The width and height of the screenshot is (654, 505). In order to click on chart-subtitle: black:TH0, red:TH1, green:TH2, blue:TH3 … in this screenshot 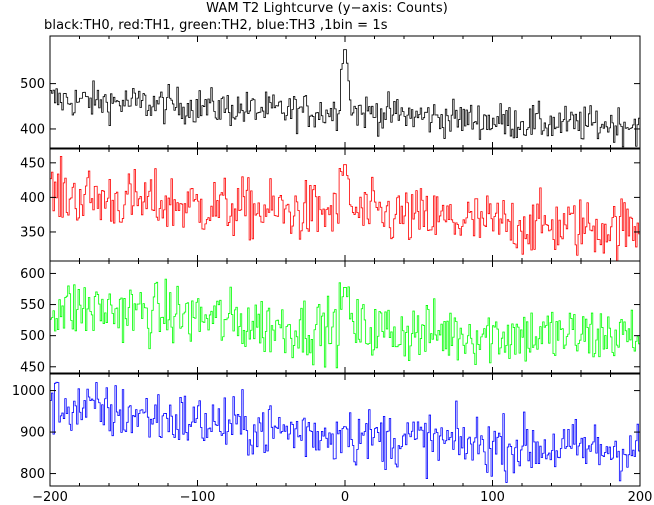, I will do `click(216, 25)`.